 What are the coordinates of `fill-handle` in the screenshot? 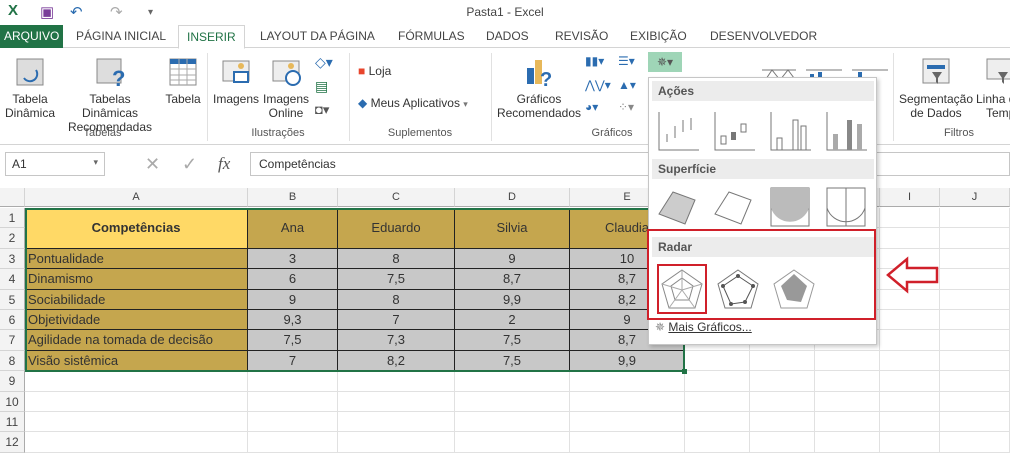 It's located at (684, 372).